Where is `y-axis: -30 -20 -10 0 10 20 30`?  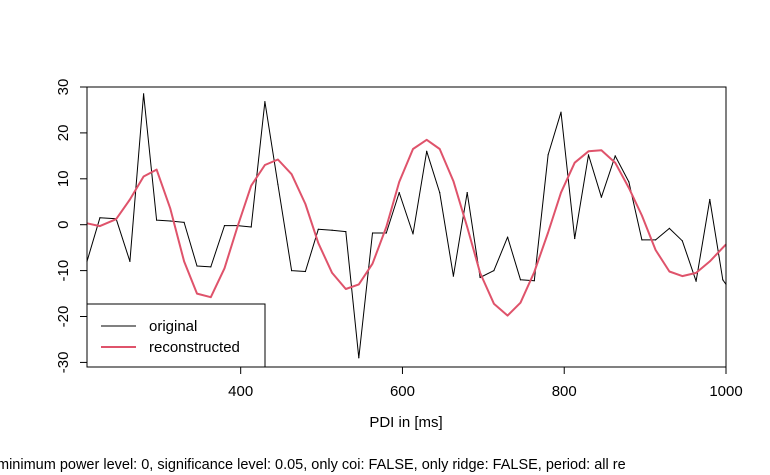 y-axis: -30 -20 -10 0 10 20 30 is located at coordinates (71, 226).